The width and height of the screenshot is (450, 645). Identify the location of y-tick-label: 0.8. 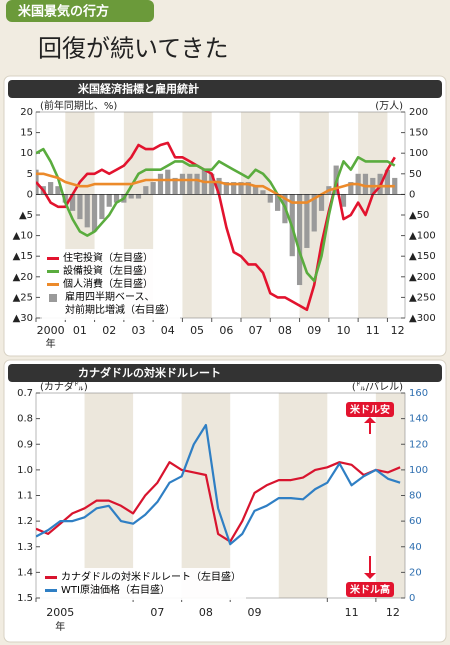
(25, 419).